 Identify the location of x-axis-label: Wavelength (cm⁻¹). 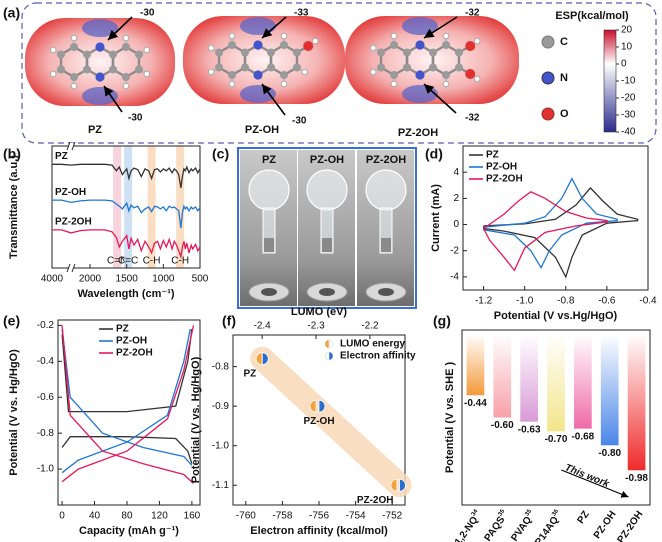
(125, 294).